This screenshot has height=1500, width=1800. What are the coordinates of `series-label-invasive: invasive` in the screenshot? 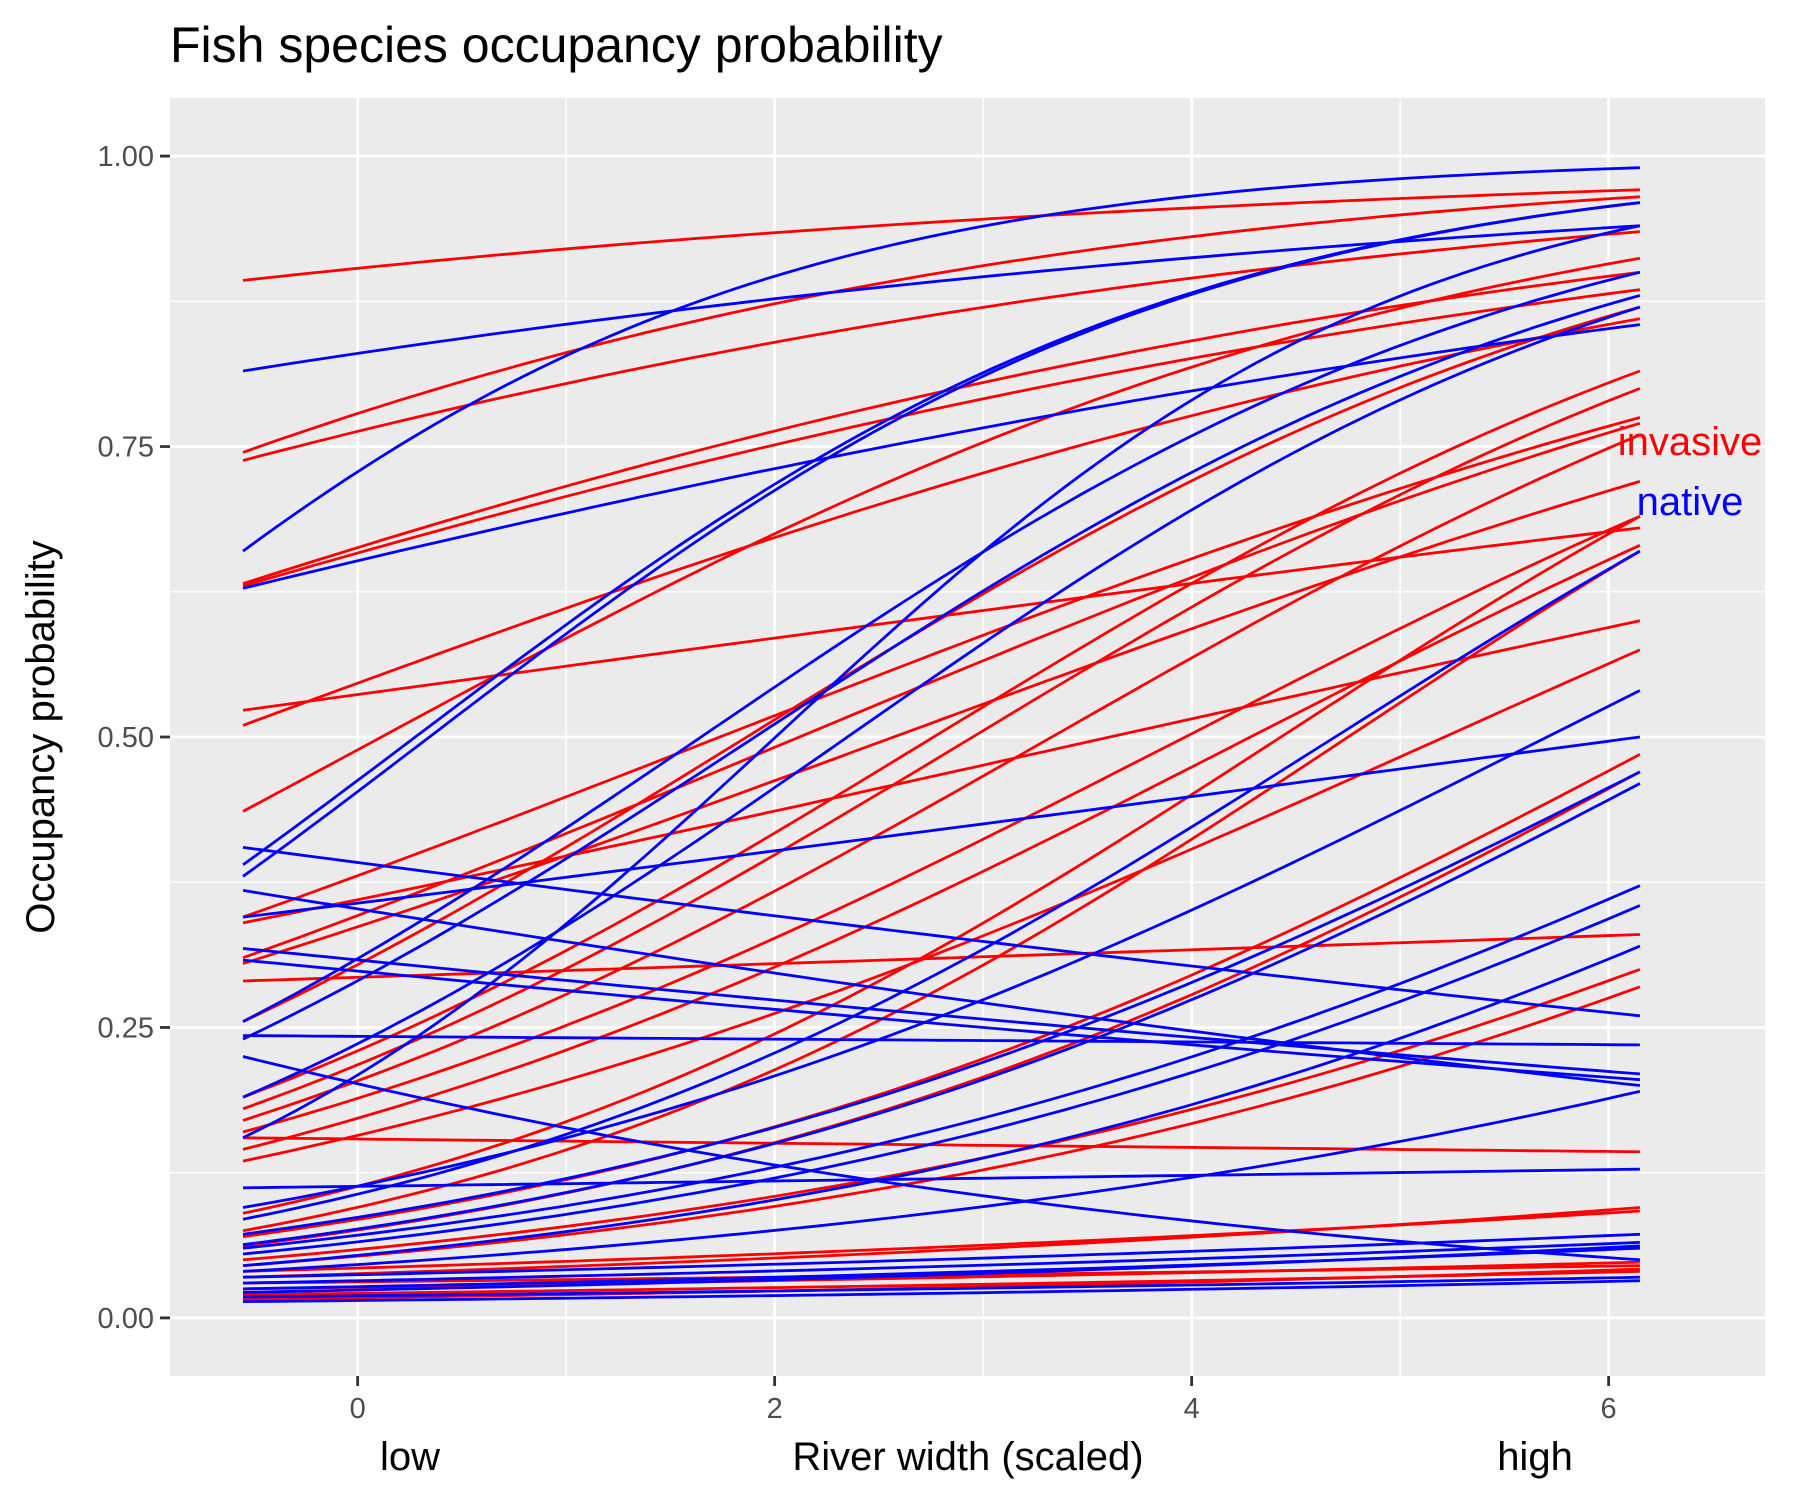 It's located at (1690, 442).